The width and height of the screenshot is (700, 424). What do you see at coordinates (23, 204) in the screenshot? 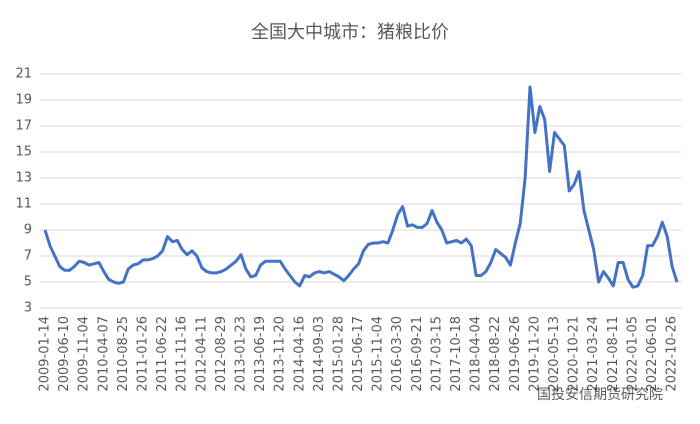
I see `y-tick-label: 11` at bounding box center [23, 204].